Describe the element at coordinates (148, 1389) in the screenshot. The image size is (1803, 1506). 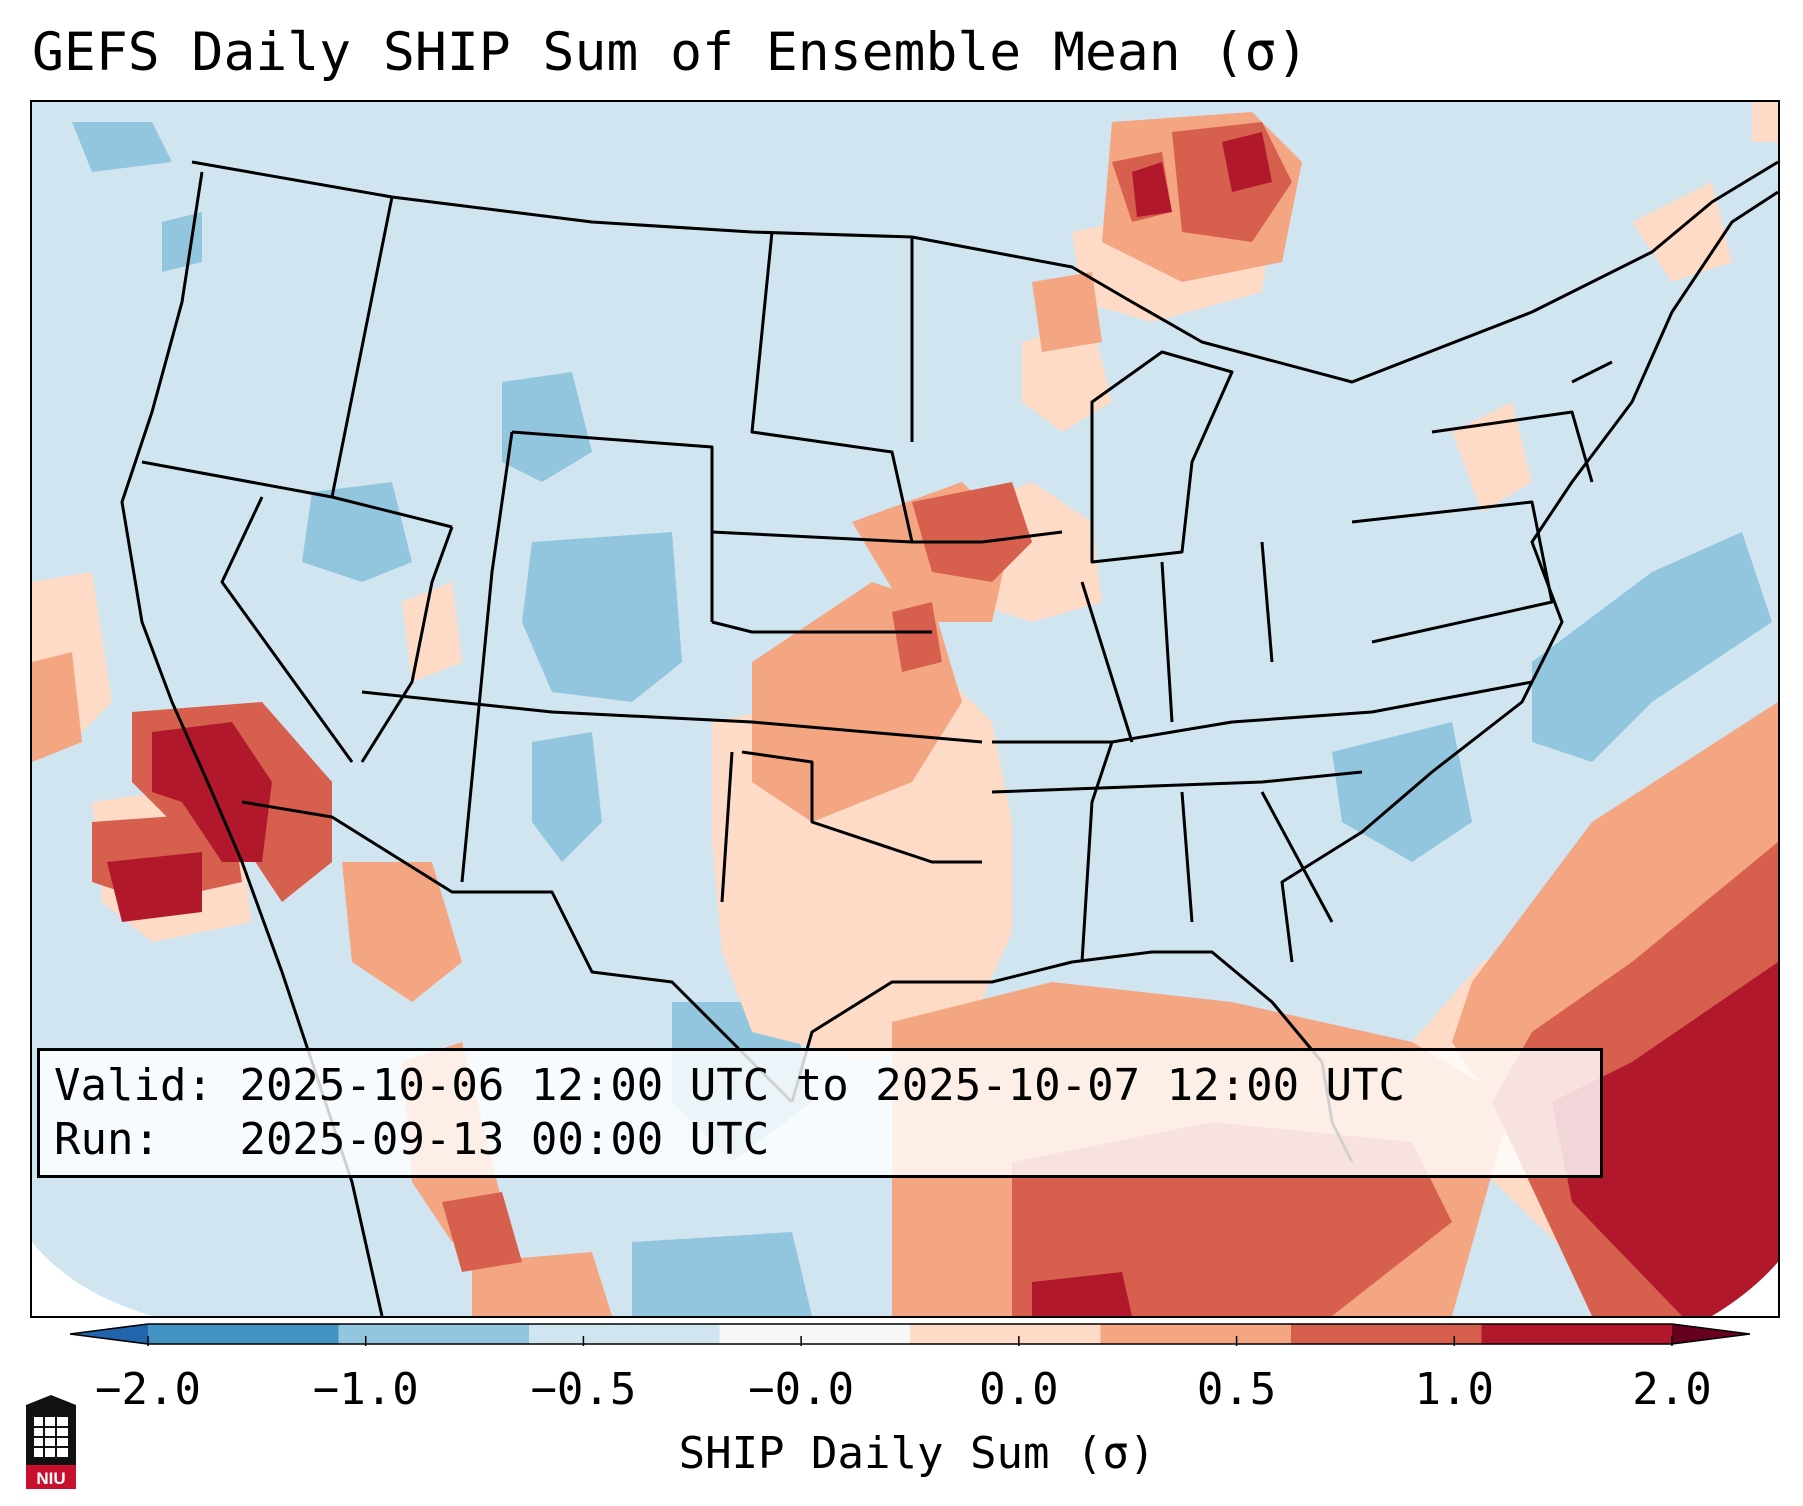
I see `colorbar-tick-label: −2.0` at that location.